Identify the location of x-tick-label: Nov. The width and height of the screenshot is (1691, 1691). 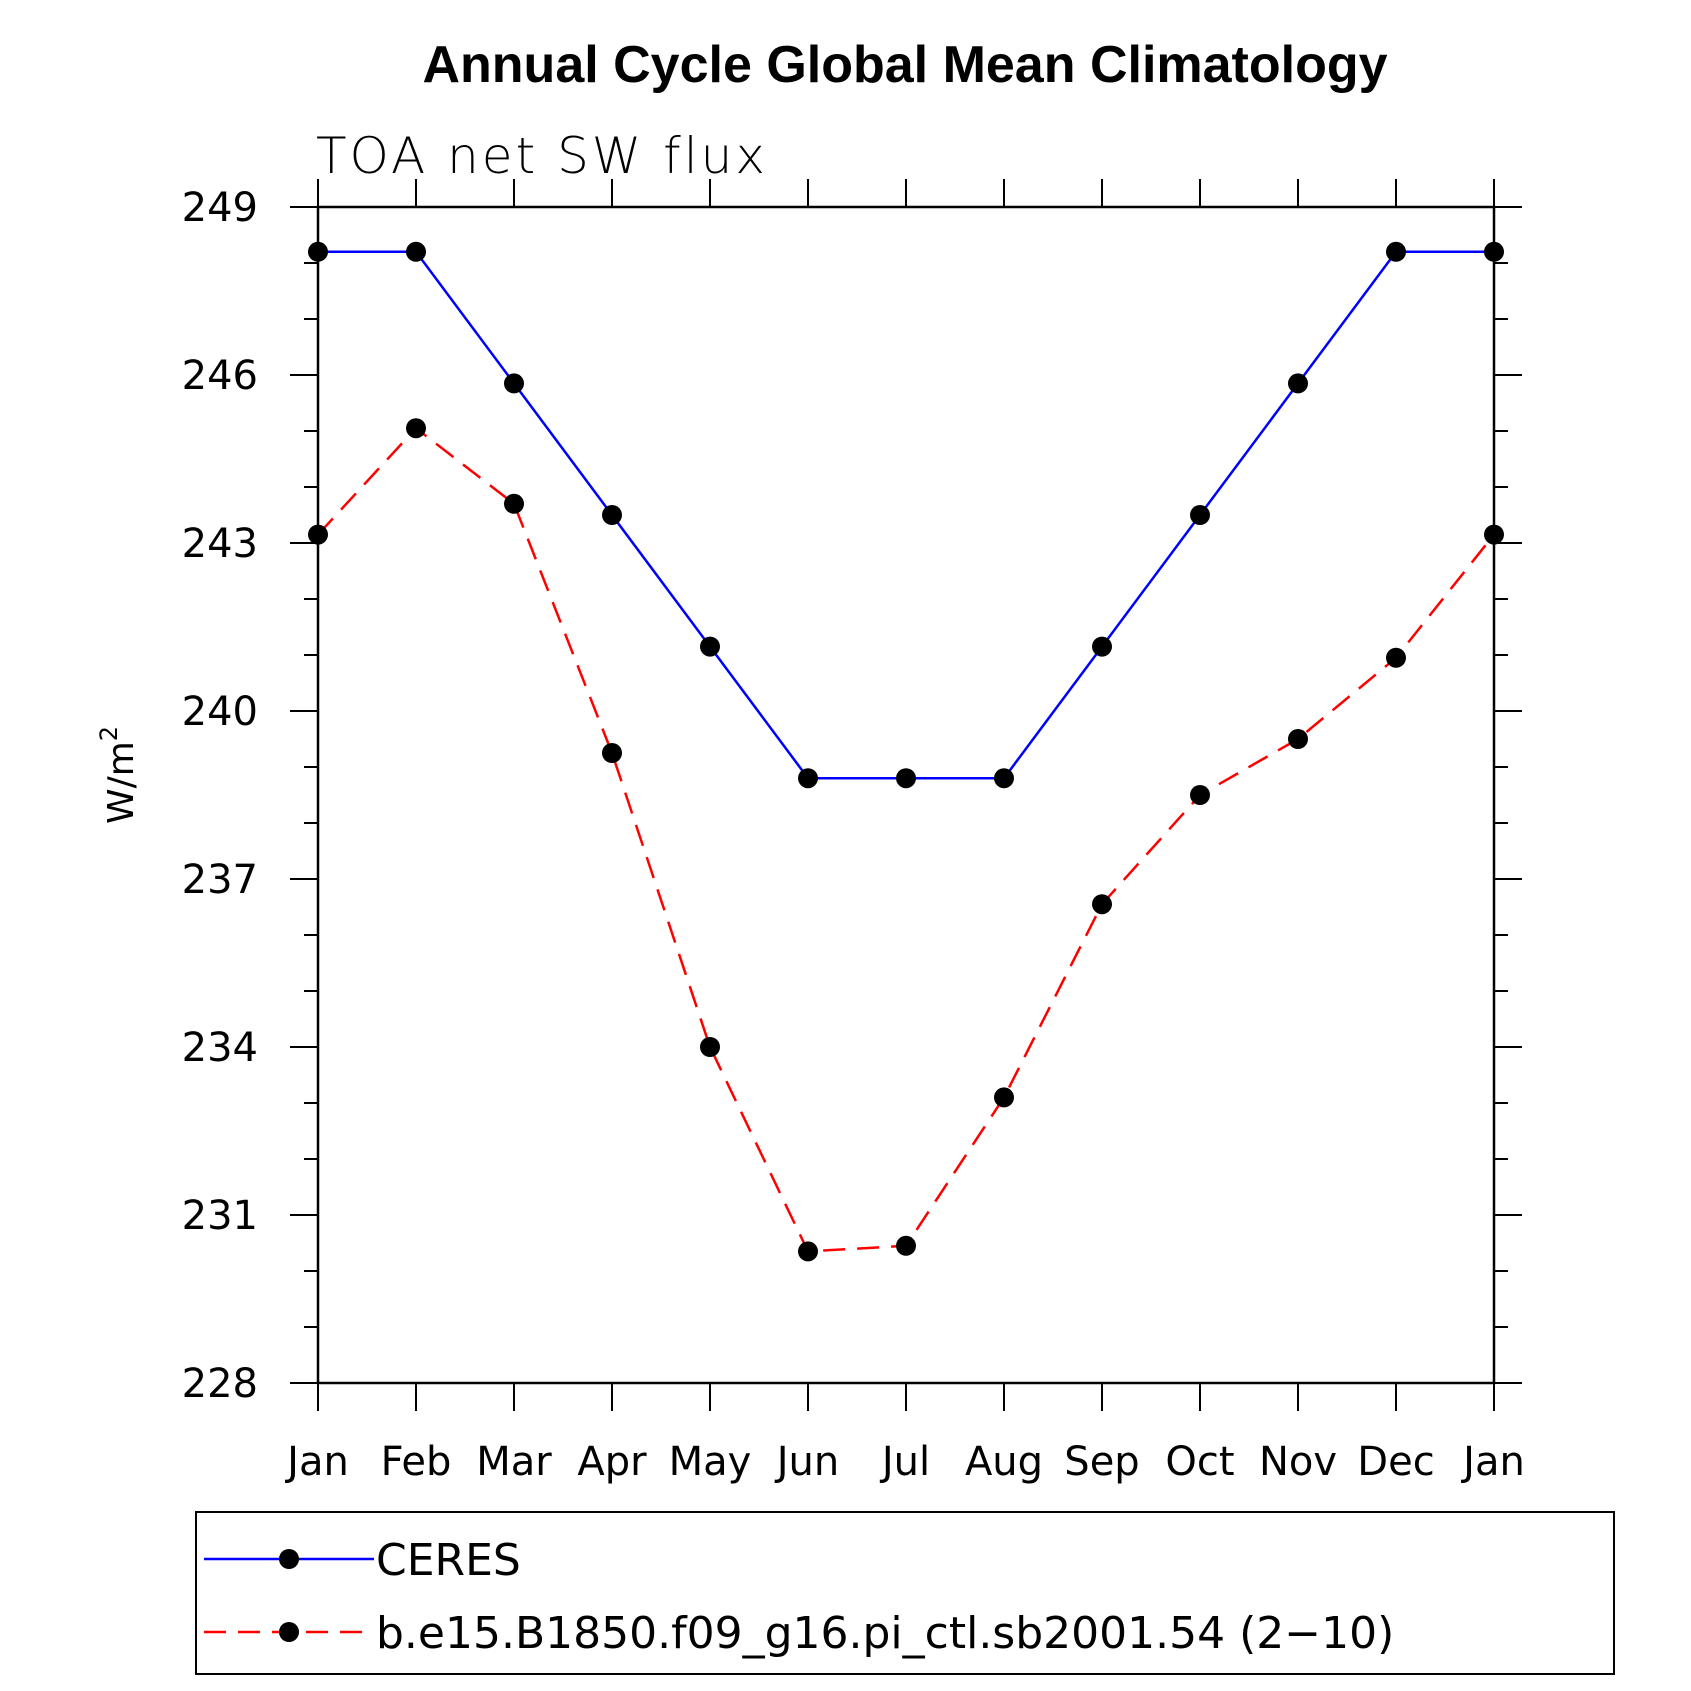
(1298, 1462).